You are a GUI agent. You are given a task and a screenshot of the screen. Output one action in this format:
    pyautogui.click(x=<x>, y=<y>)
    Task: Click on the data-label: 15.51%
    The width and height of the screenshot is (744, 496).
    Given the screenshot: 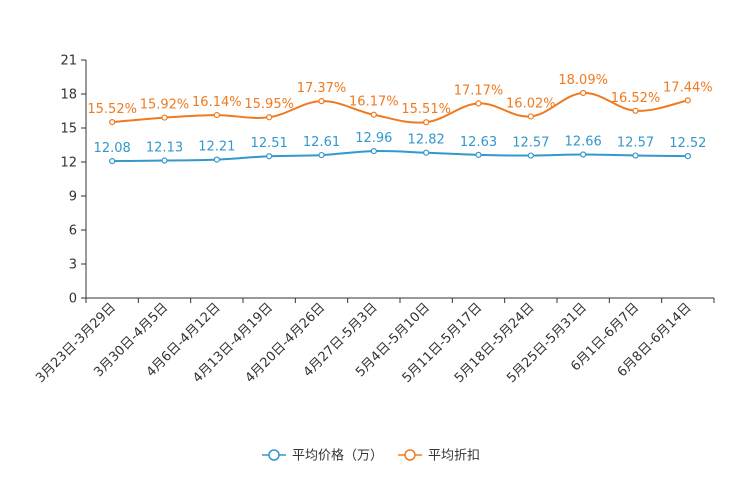 What is the action you would take?
    pyautogui.click(x=426, y=109)
    